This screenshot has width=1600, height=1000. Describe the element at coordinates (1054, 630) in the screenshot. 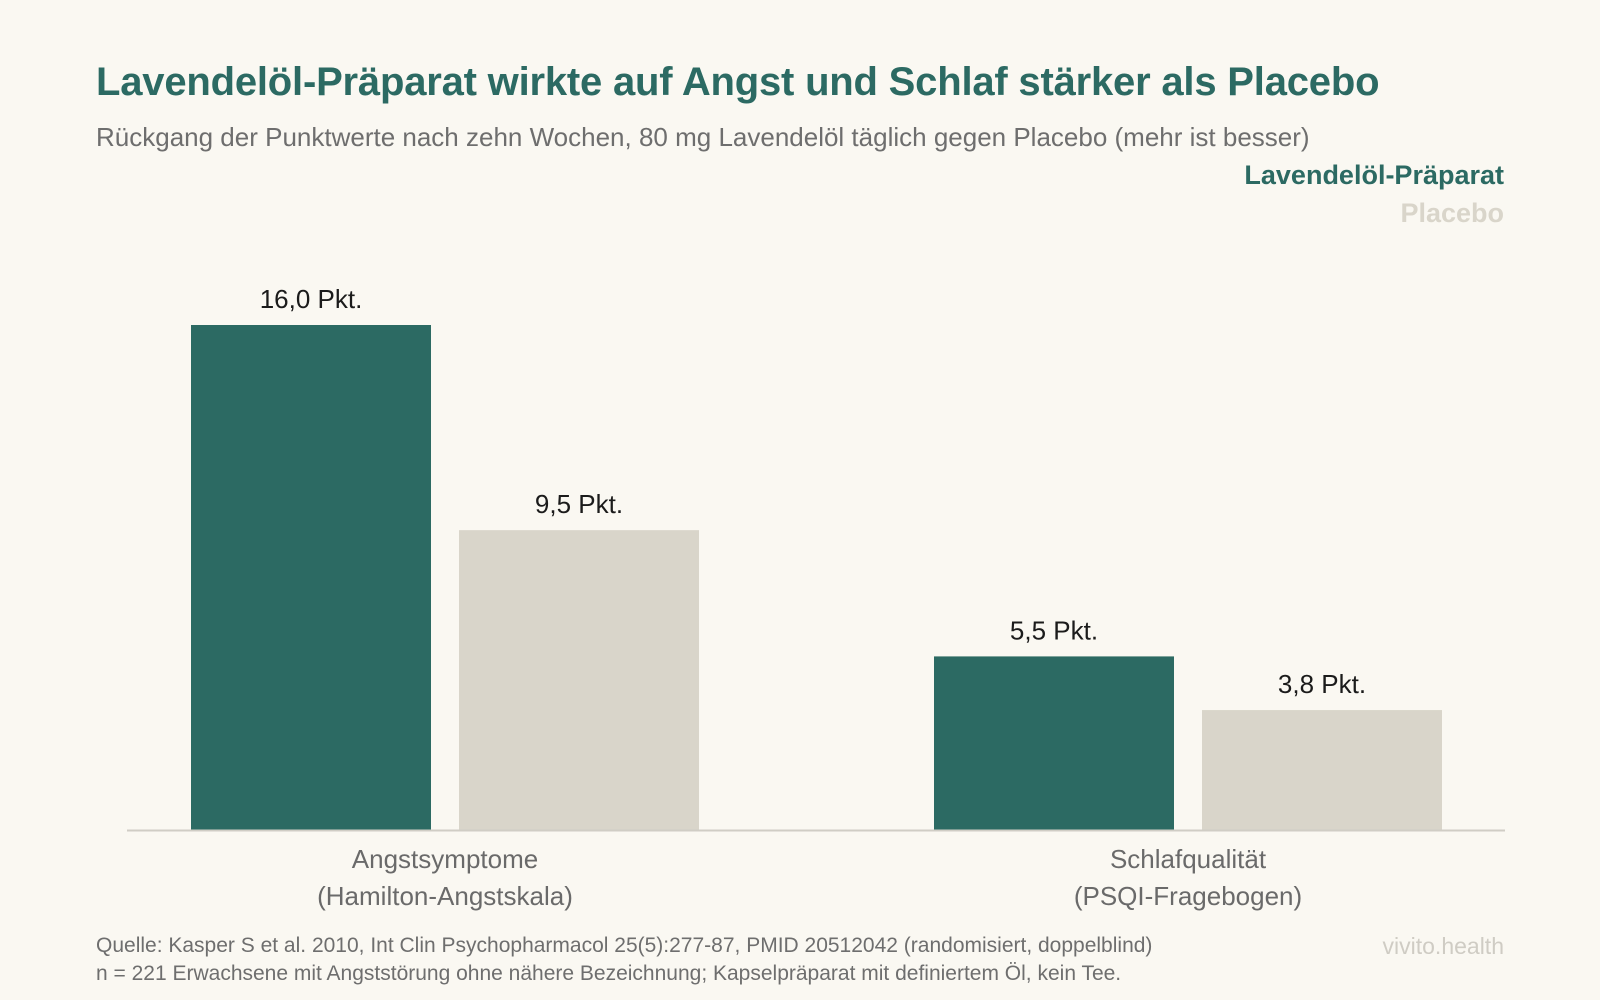

I see `bar-value-label: 5,5 Pkt.` at that location.